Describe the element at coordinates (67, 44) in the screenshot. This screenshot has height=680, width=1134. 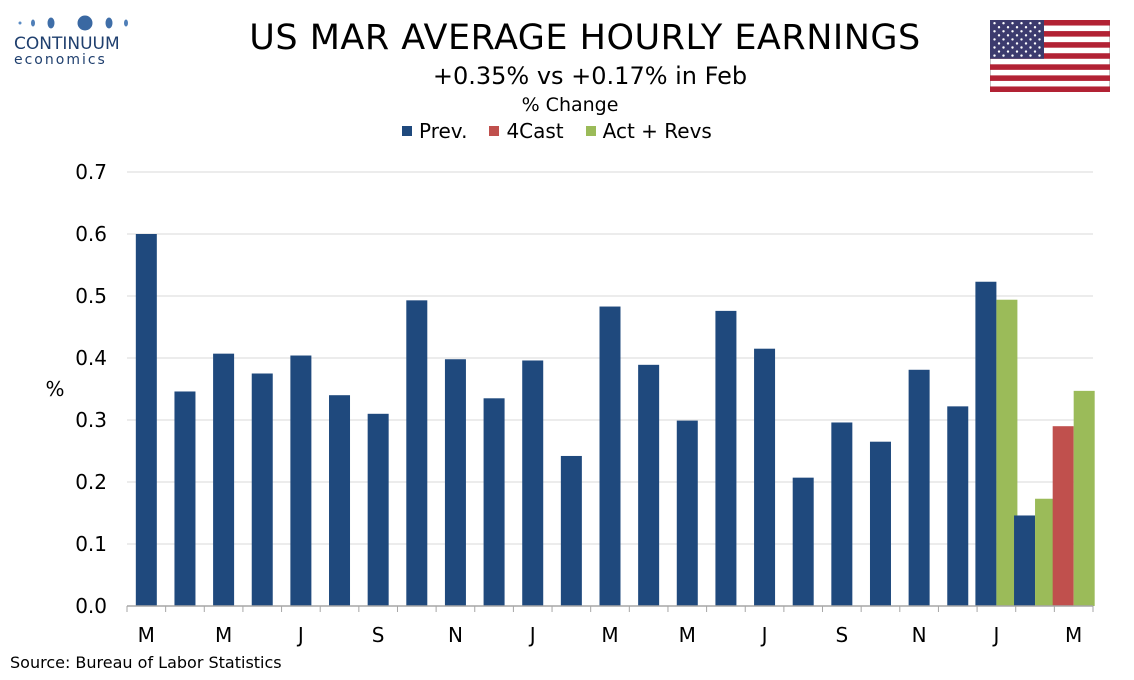
I see `logo-name: CONTINUUM` at that location.